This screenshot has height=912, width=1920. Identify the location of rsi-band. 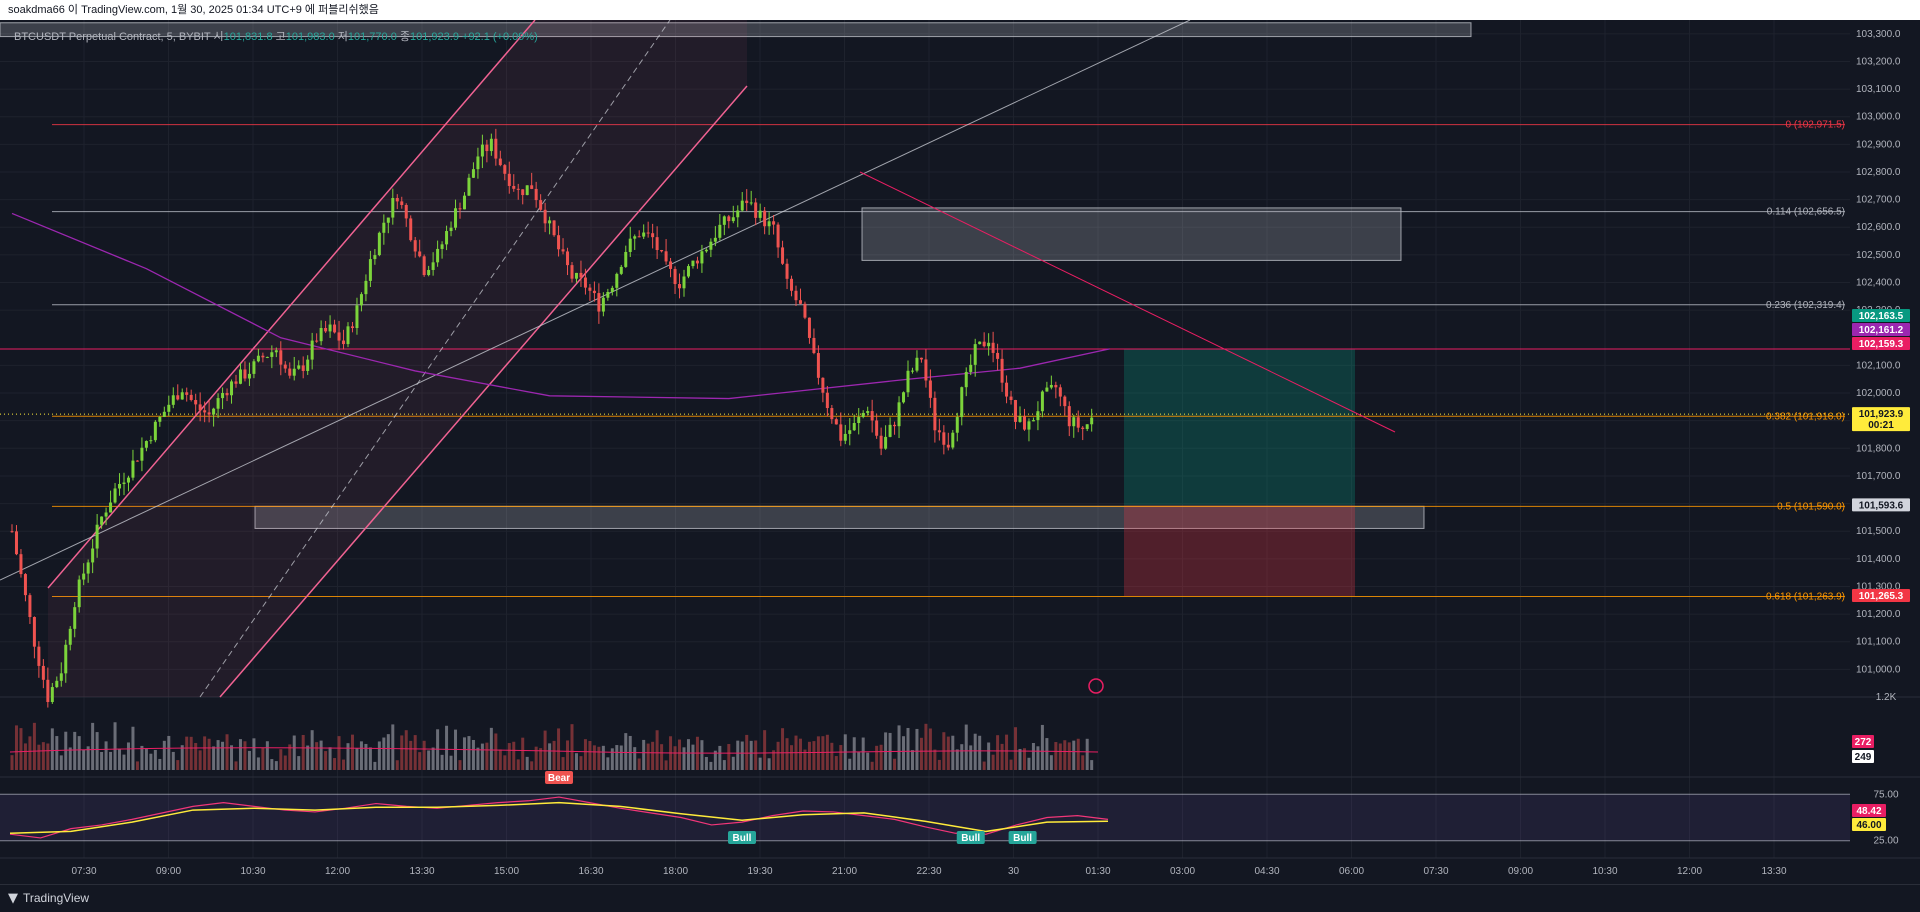
(925, 817).